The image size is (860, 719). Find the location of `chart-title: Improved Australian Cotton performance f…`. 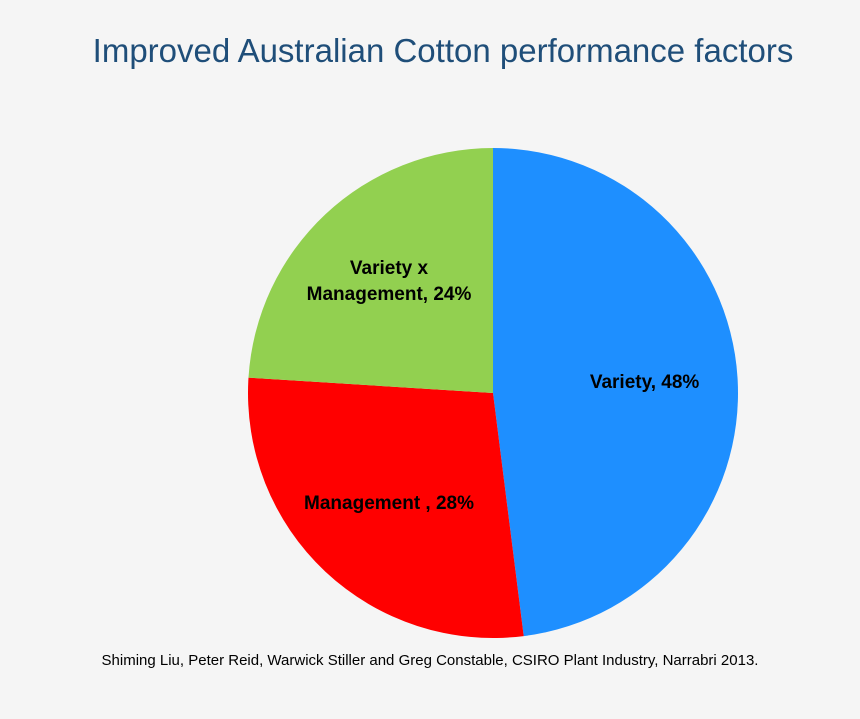

chart-title: Improved Australian Cotton performance f… is located at coordinates (443, 50).